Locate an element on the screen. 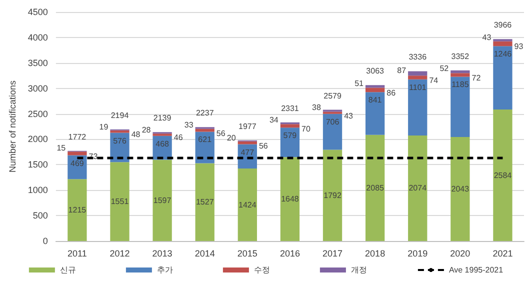 The image size is (532, 283). y-tick-label: 4500 is located at coordinates (38, 12).